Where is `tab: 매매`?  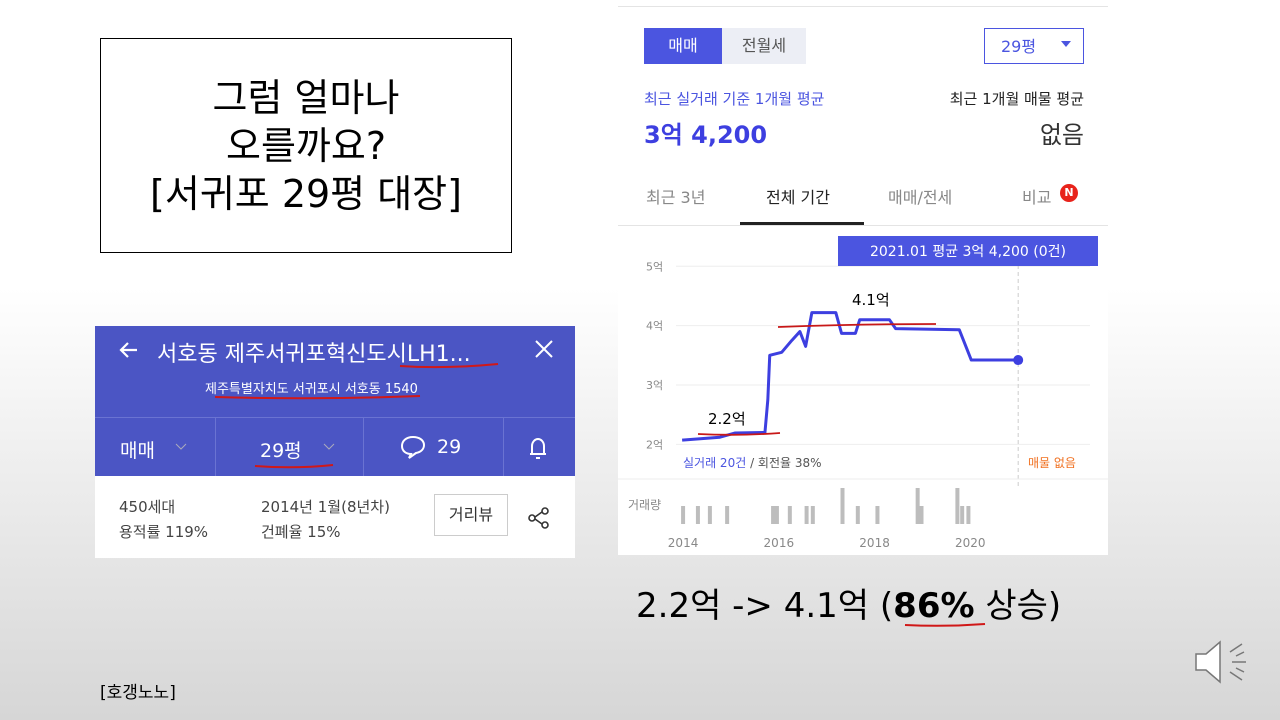 tab: 매매 is located at coordinates (137, 451).